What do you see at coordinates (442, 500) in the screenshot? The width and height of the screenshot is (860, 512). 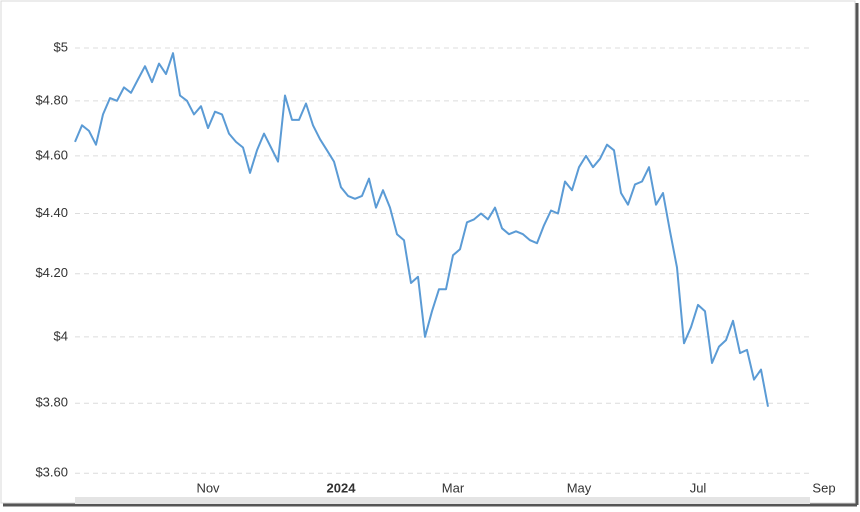 I see `navigator-bar` at bounding box center [442, 500].